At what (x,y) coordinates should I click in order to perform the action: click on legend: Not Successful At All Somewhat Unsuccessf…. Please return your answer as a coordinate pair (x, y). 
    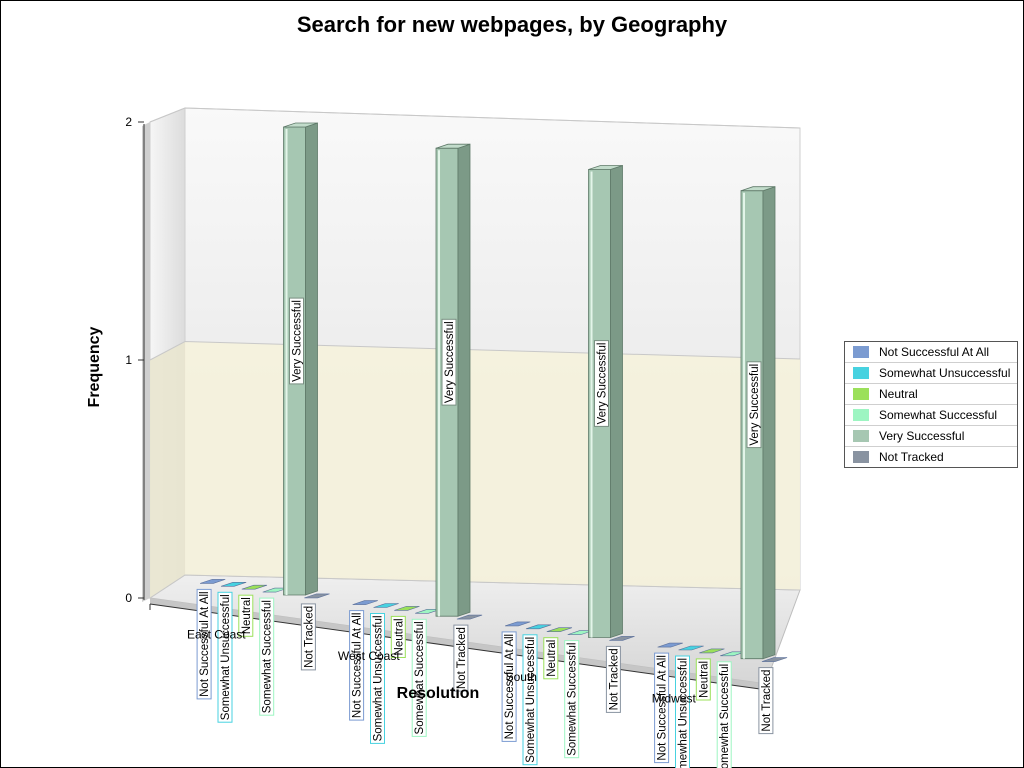
    Looking at the image, I should click on (931, 404).